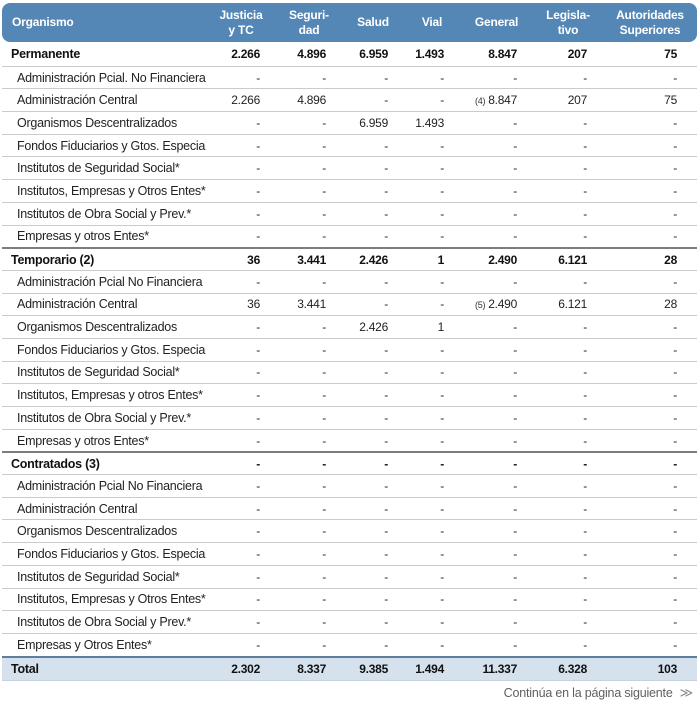 The image size is (699, 703). I want to click on value-cell: 103, so click(667, 668).